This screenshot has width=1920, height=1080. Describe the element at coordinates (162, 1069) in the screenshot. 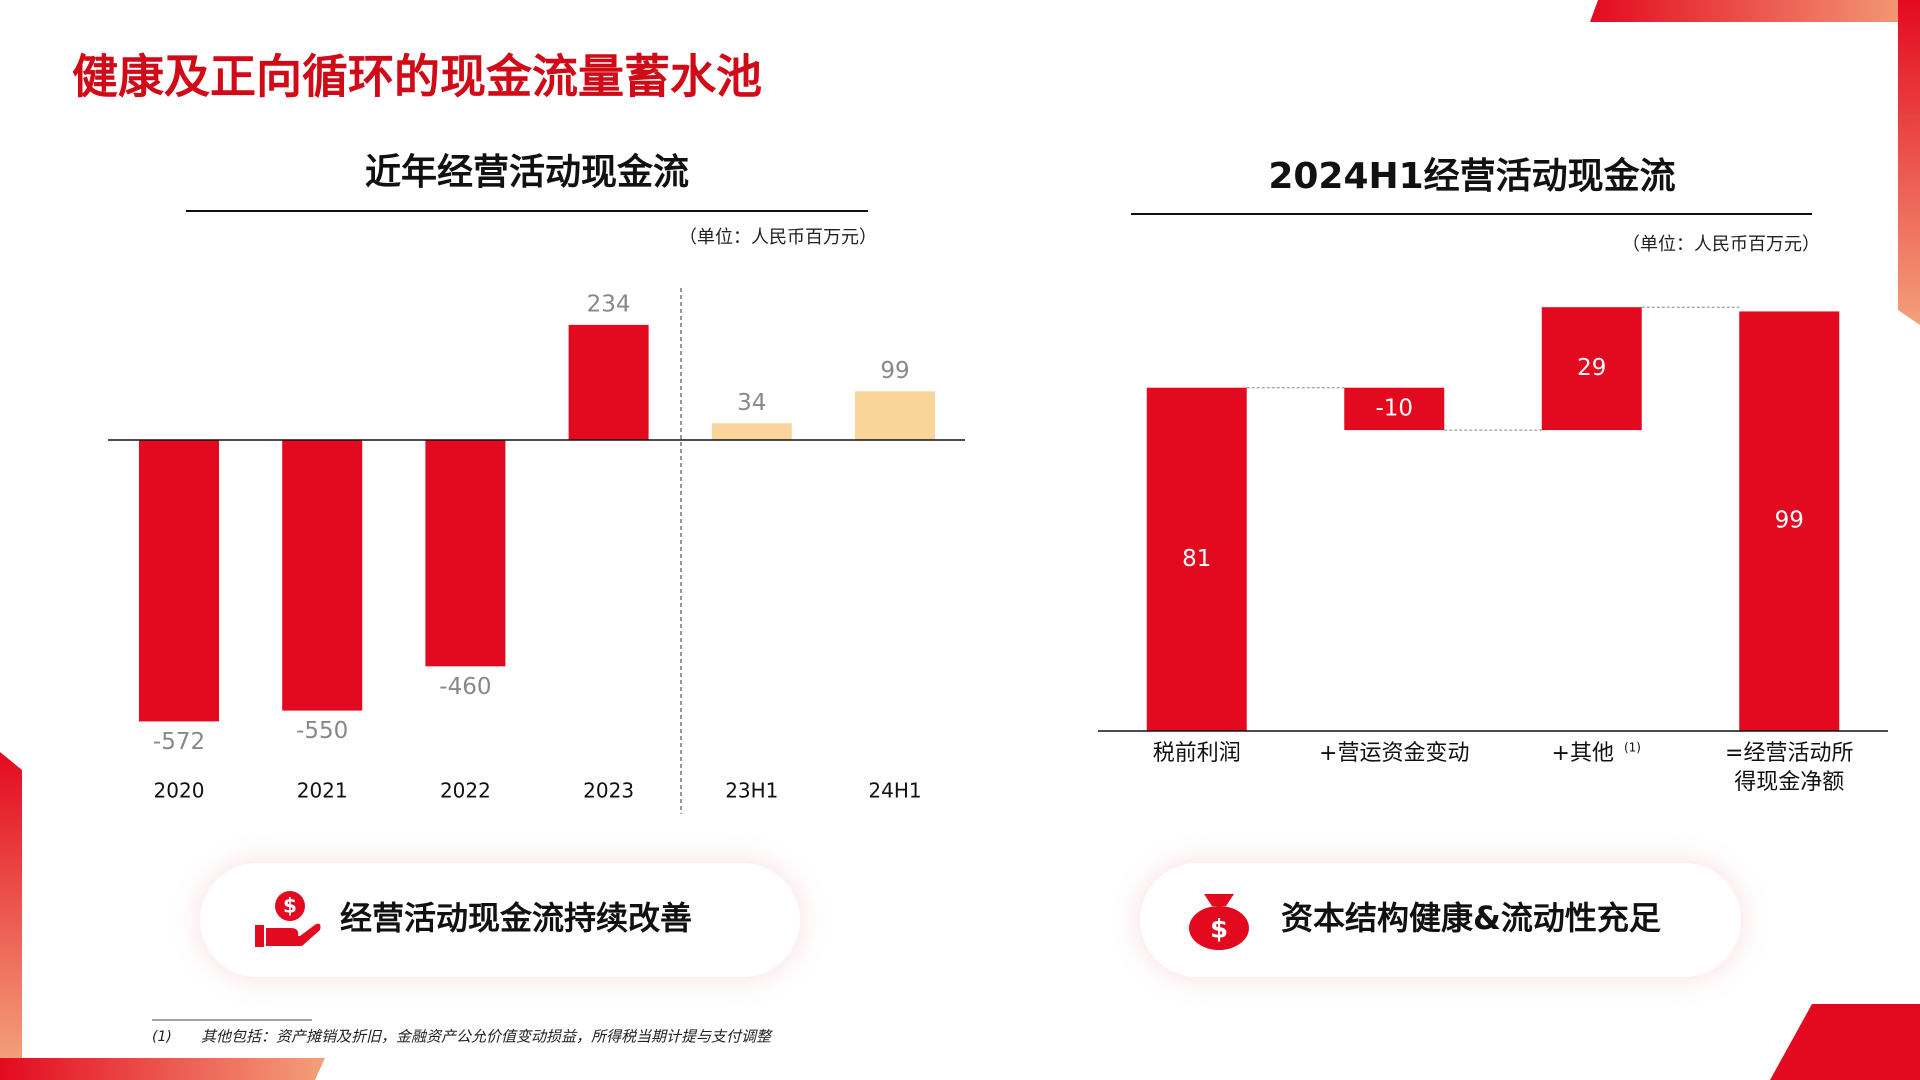

I see `decor-bottom` at that location.